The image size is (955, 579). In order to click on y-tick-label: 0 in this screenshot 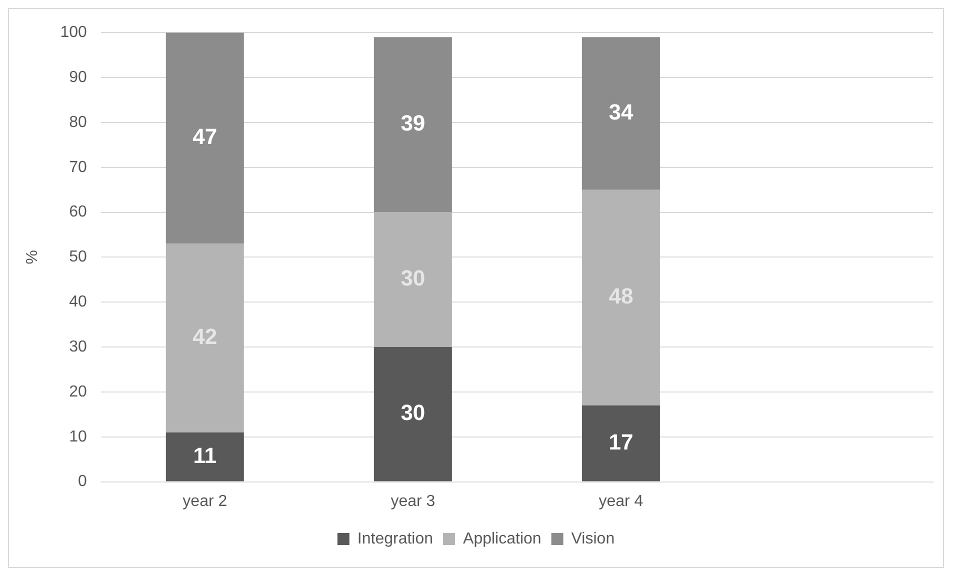, I will do `click(82, 481)`.